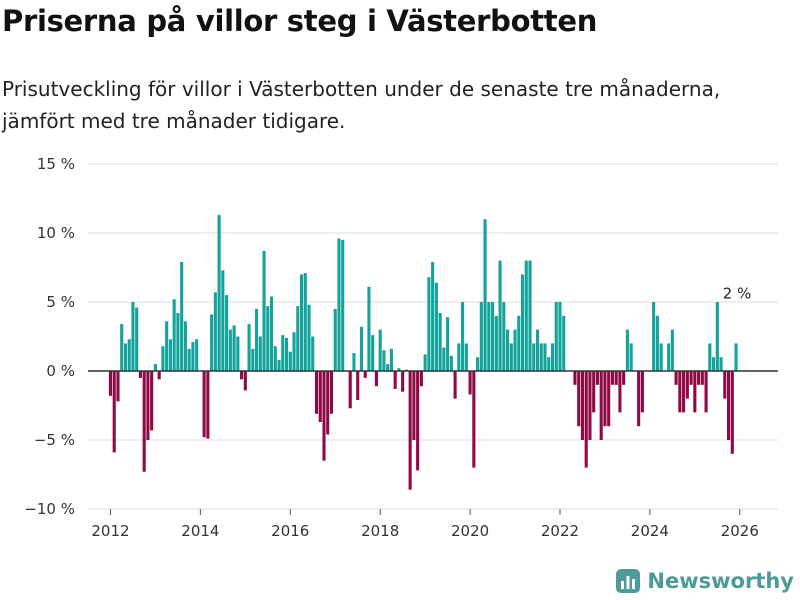 This screenshot has width=800, height=600. I want to click on x-tick-label: 2014, so click(200, 531).